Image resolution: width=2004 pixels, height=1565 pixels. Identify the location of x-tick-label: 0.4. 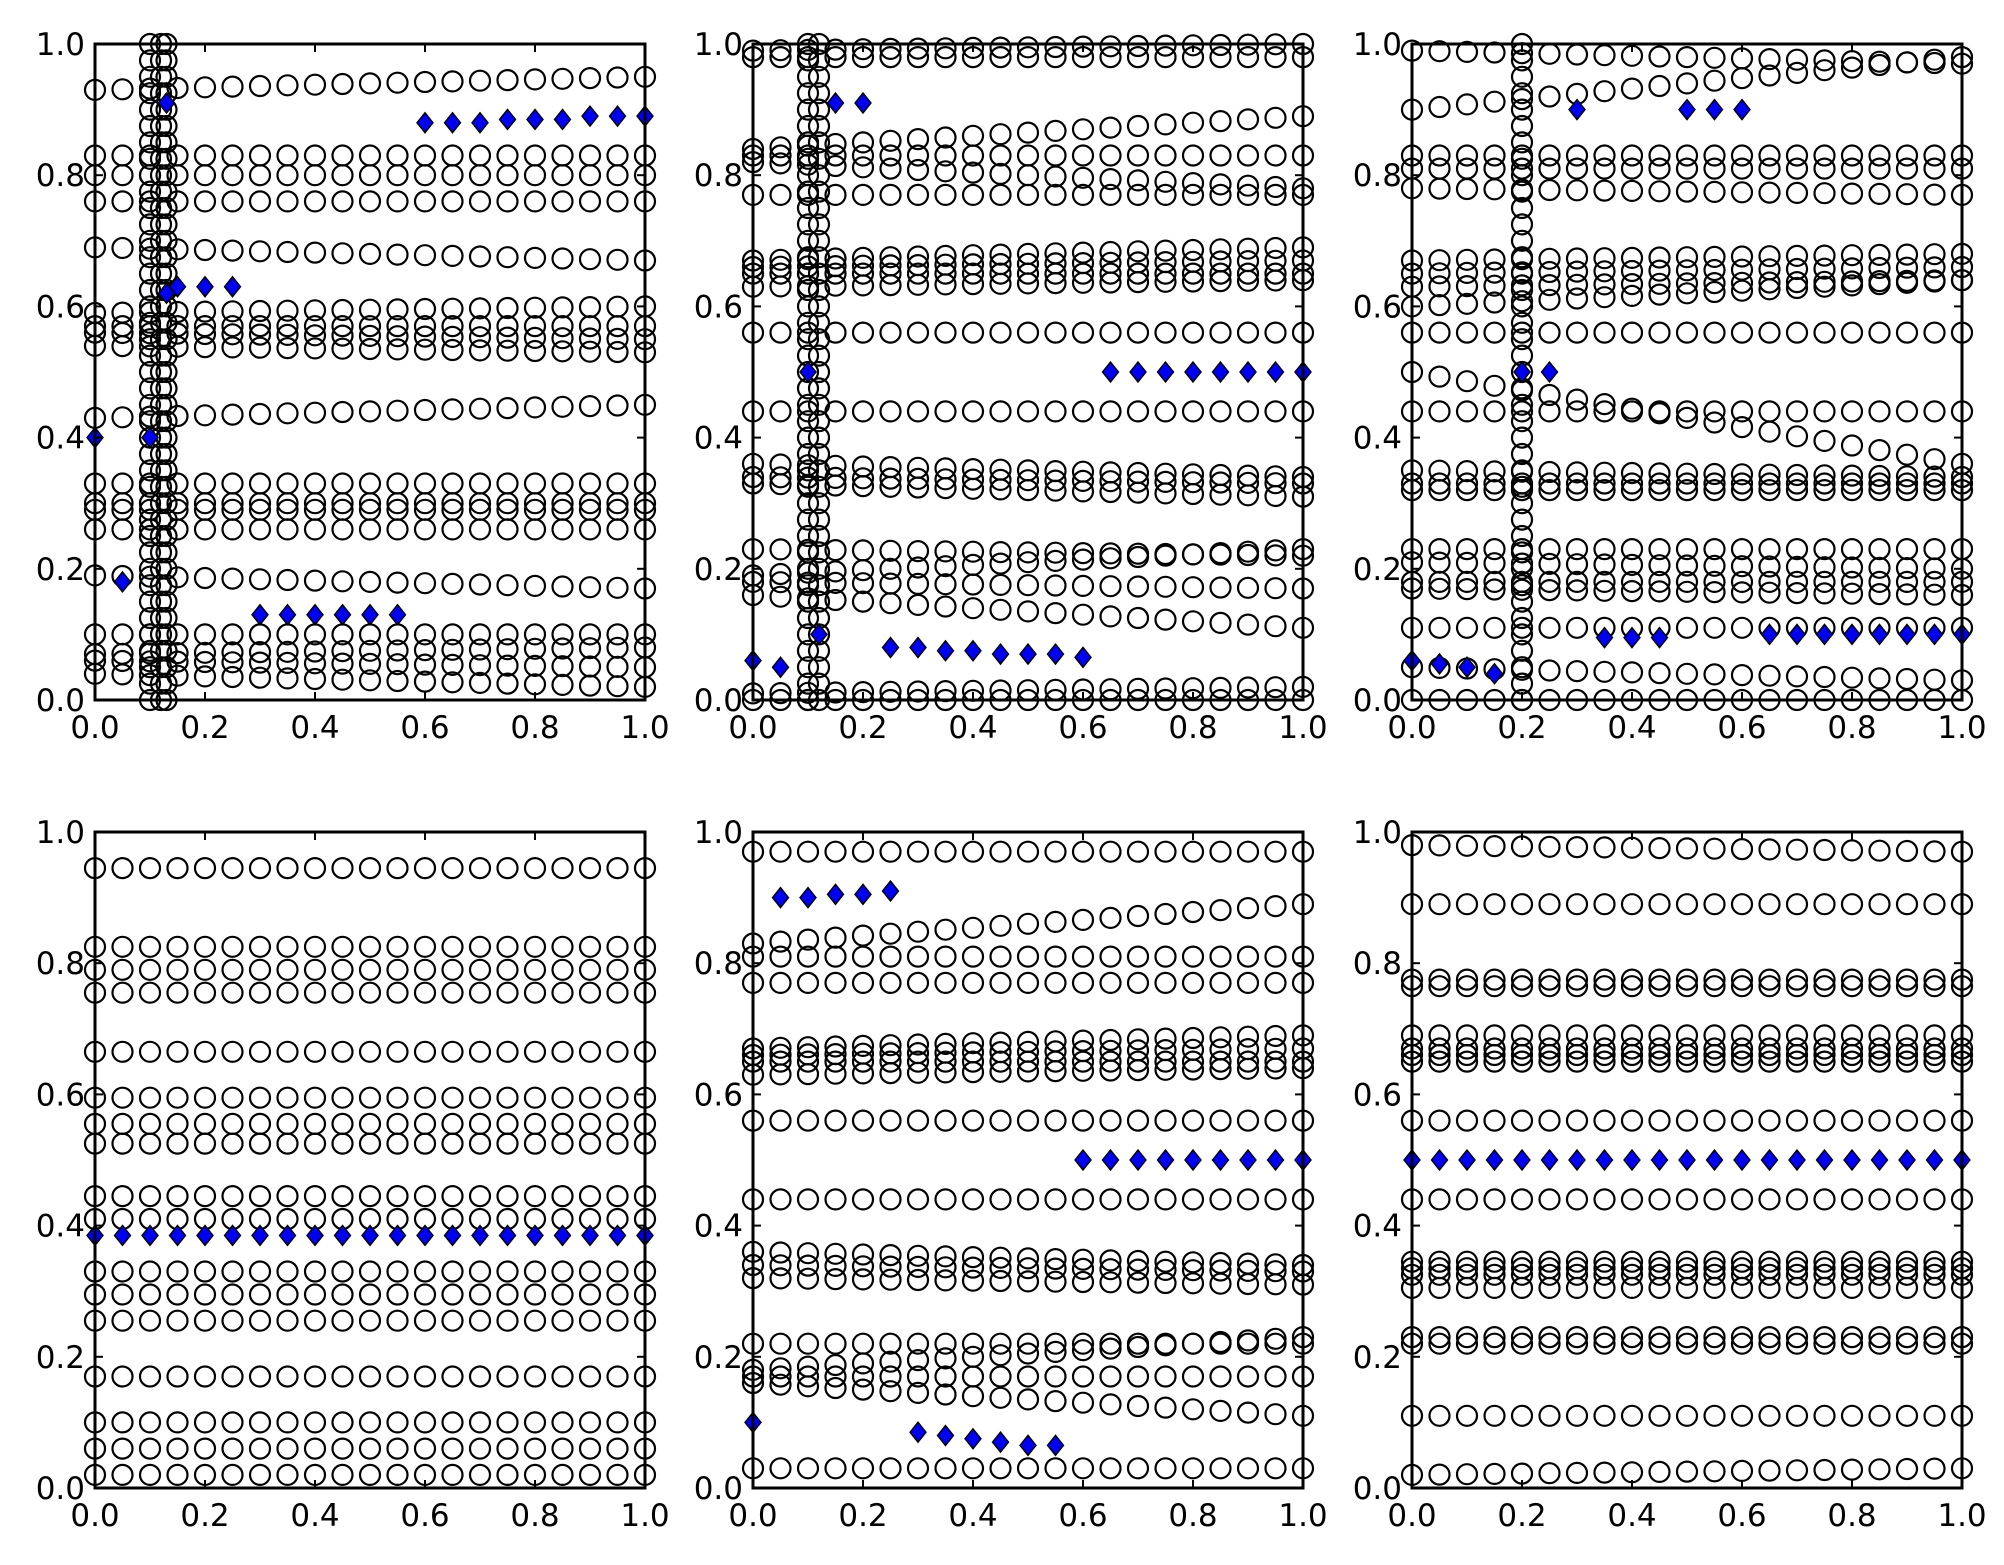
(314, 1516).